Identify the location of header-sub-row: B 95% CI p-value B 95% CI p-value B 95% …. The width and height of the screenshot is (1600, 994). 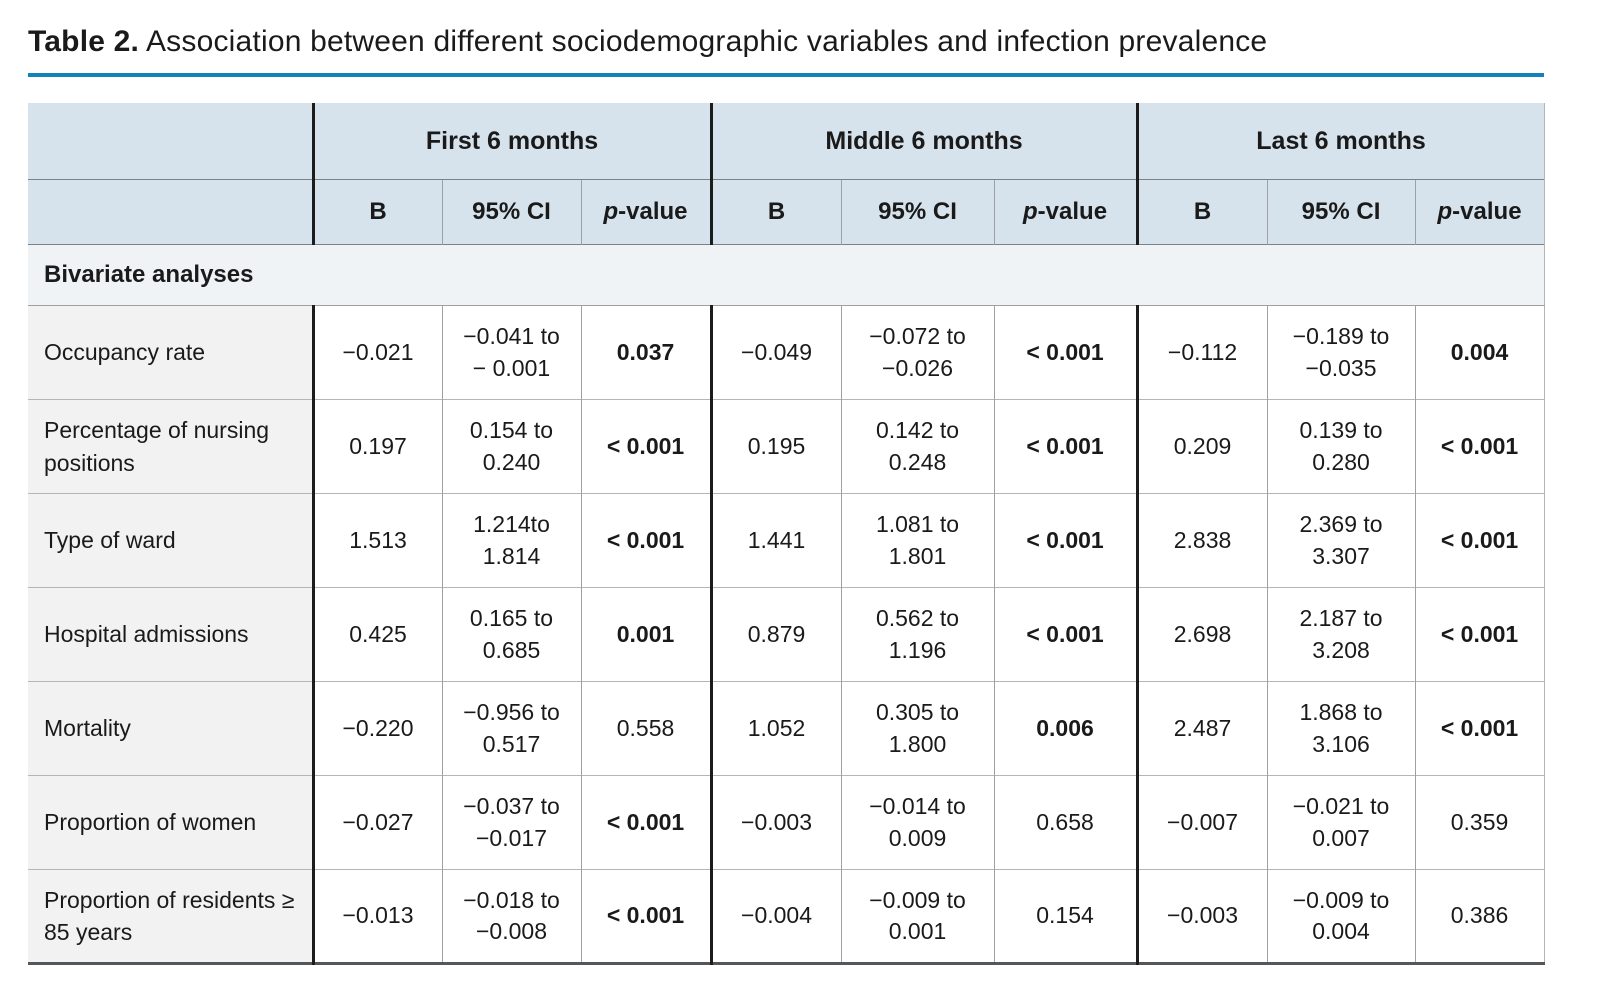
(786, 212).